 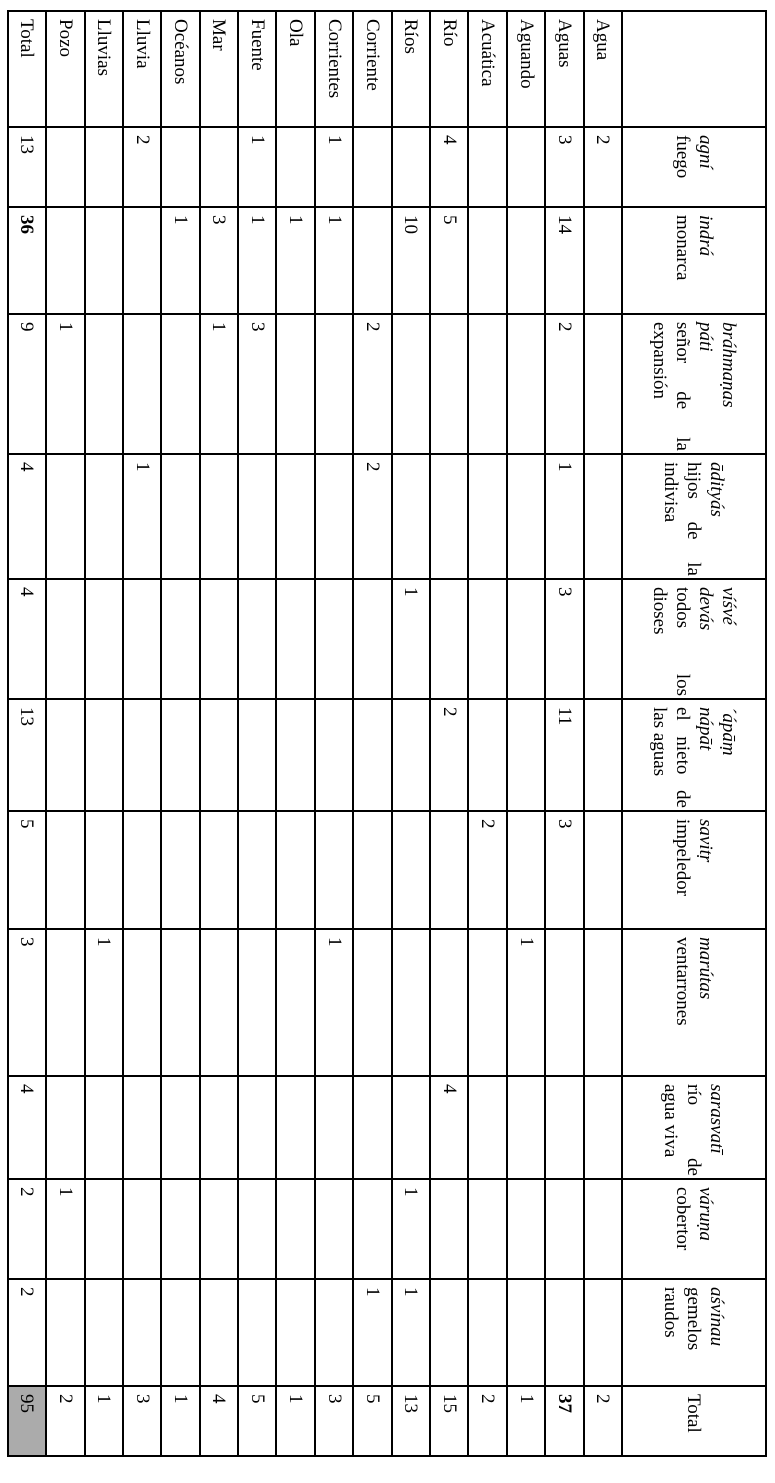 What do you see at coordinates (694, 870) in the screenshot?
I see `column-header: savitṛ impeledor` at bounding box center [694, 870].